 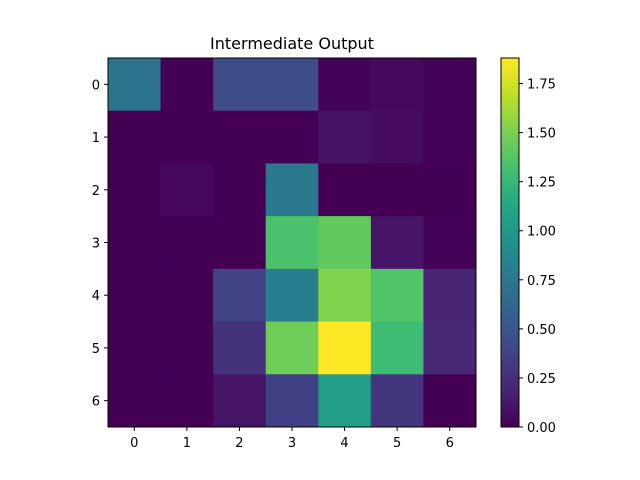 I want to click on colorbar-tick-label: 0.50, so click(x=541, y=330).